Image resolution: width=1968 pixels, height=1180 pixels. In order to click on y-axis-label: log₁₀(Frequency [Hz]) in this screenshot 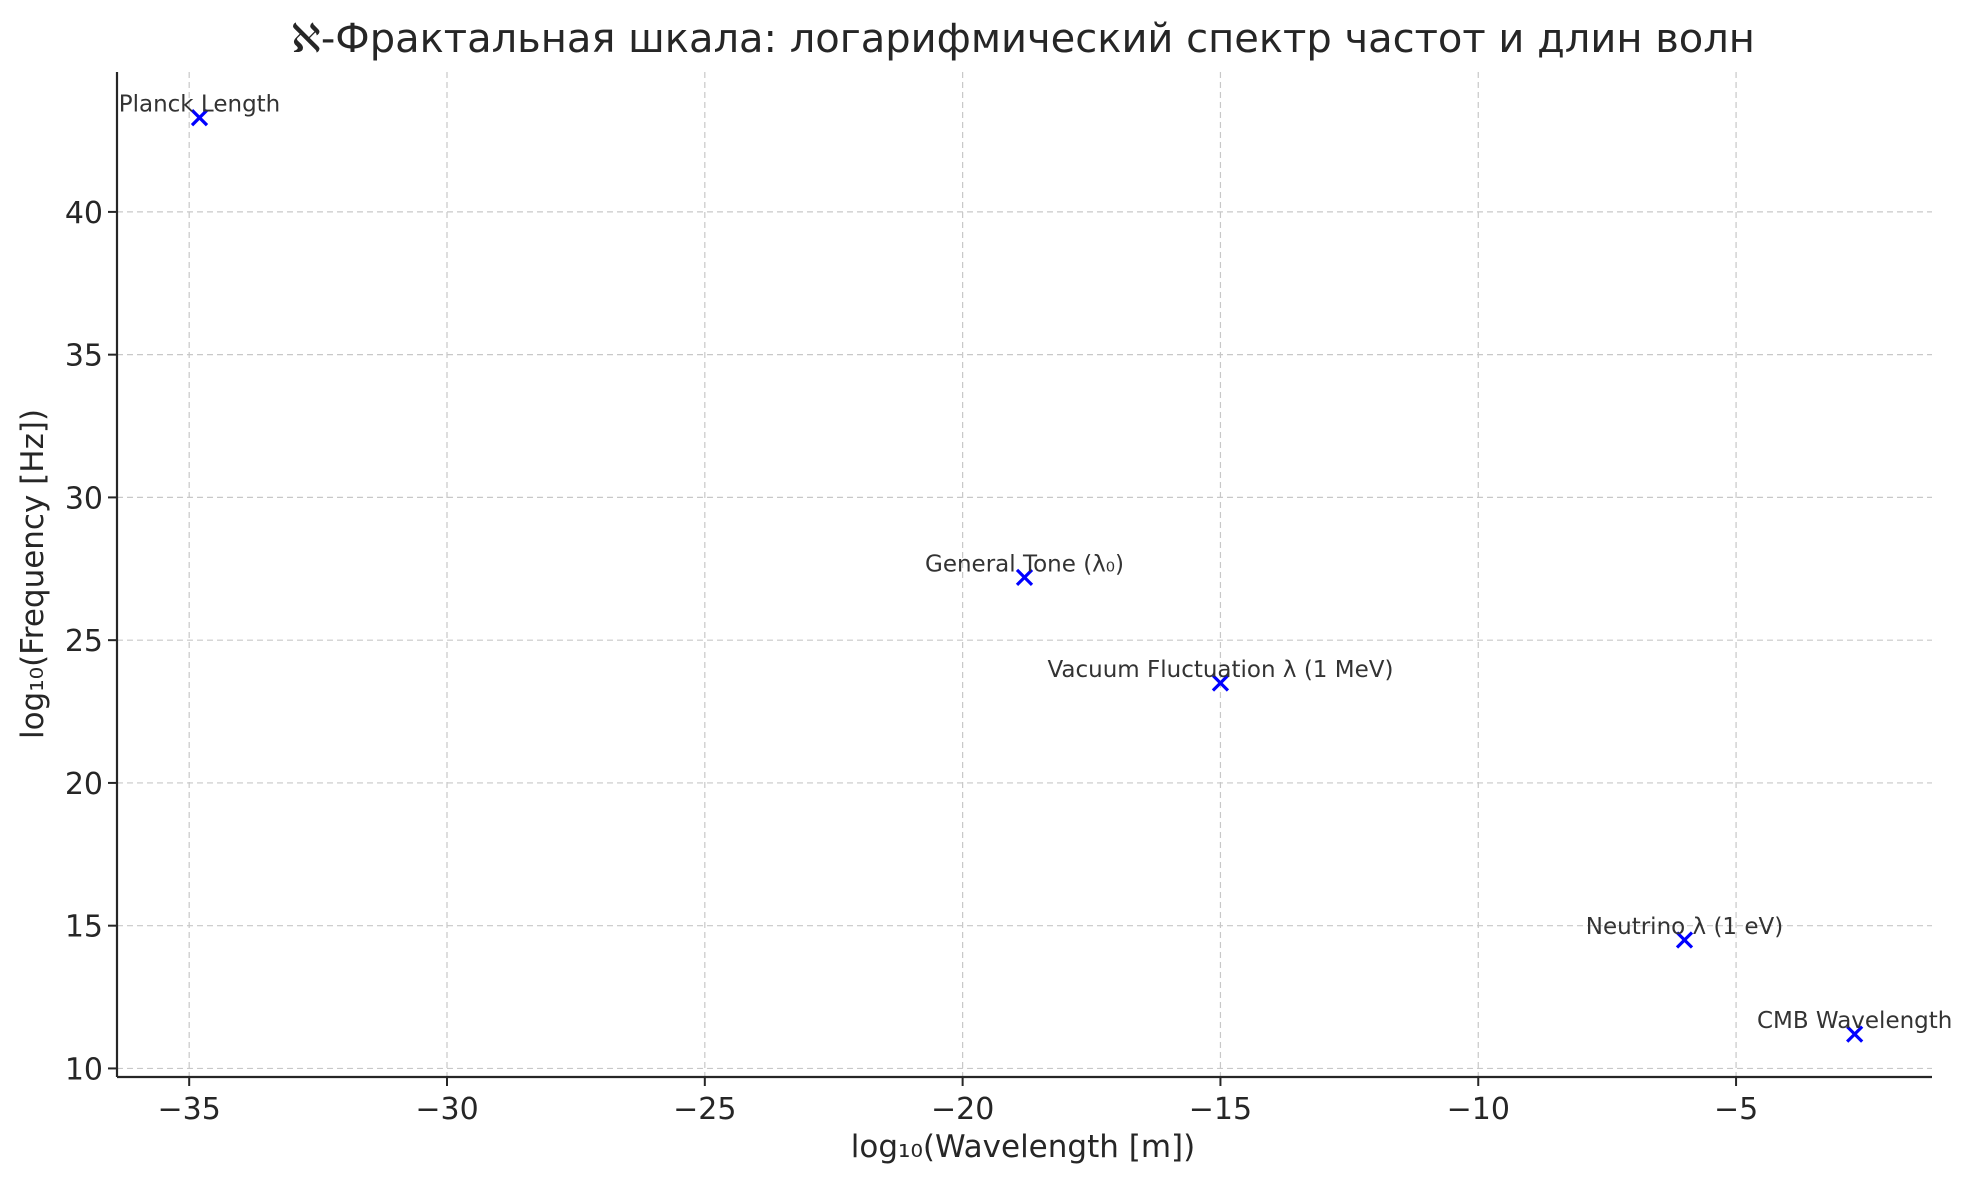, I will do `click(33, 574)`.